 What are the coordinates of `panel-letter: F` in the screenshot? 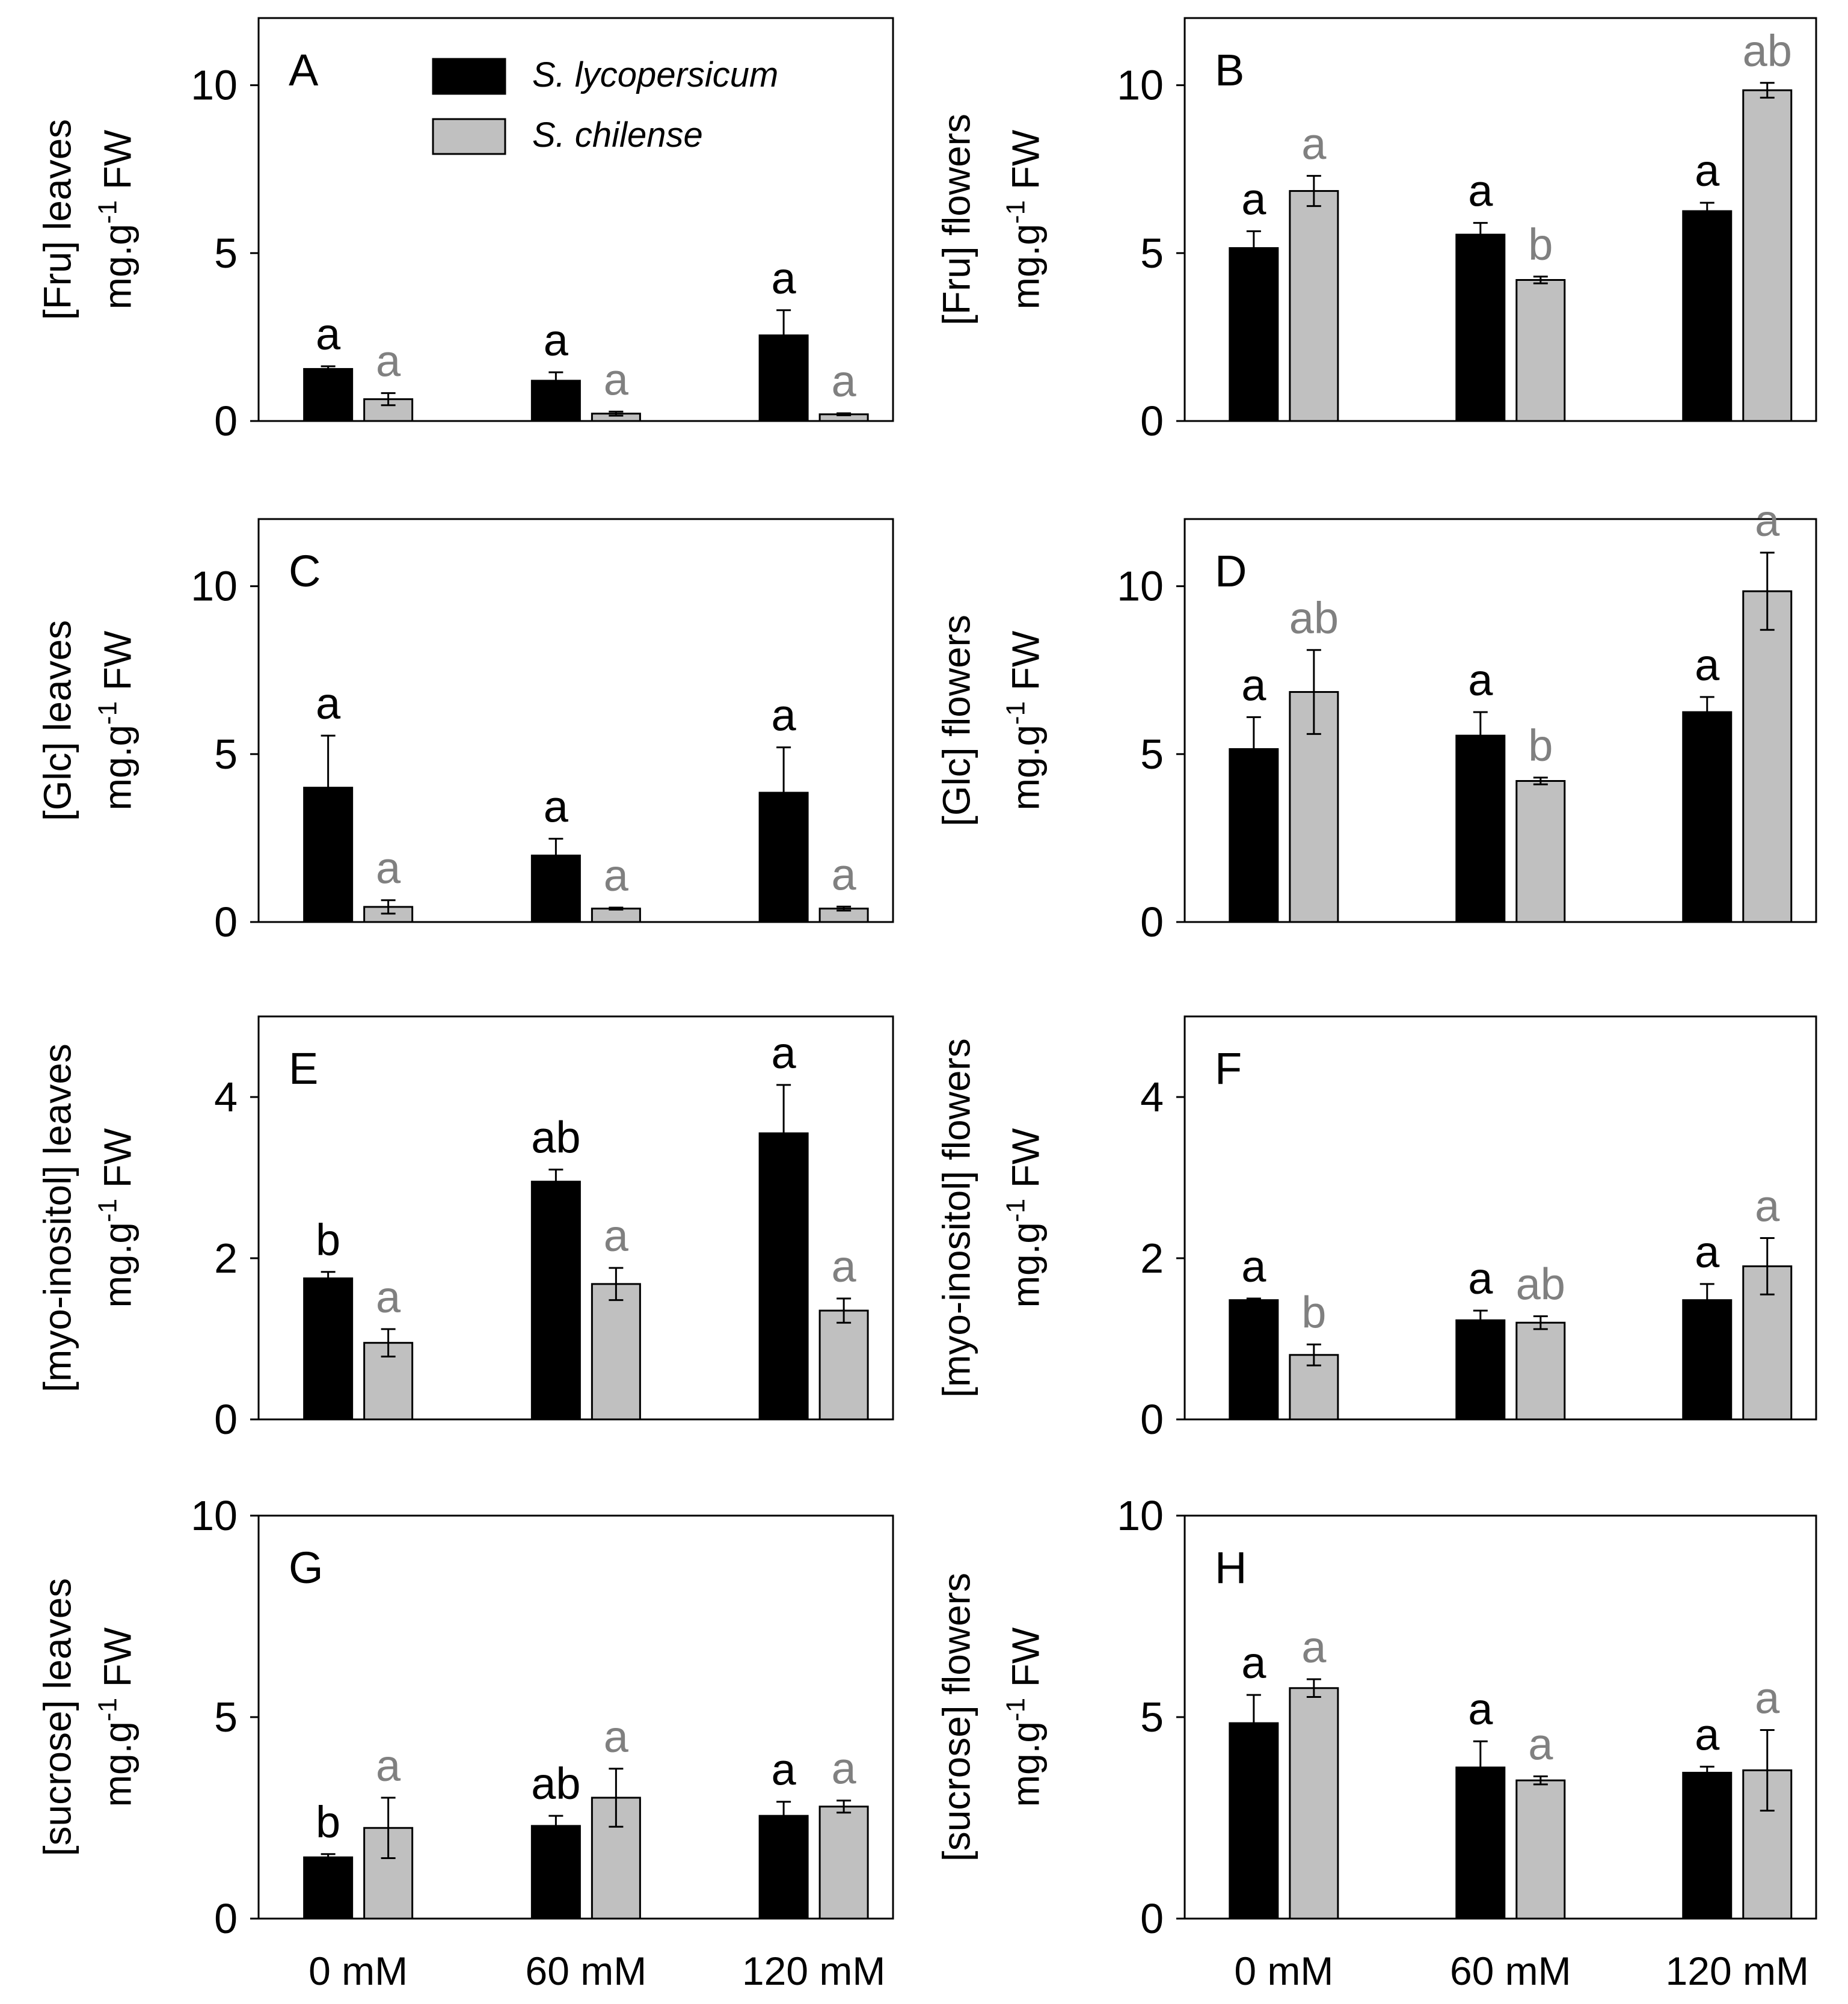 It's located at (1228, 1068).